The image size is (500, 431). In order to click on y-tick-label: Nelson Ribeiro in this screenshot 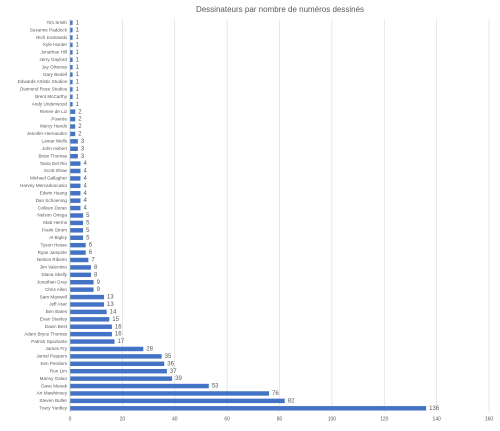, I will do `click(52, 259)`.